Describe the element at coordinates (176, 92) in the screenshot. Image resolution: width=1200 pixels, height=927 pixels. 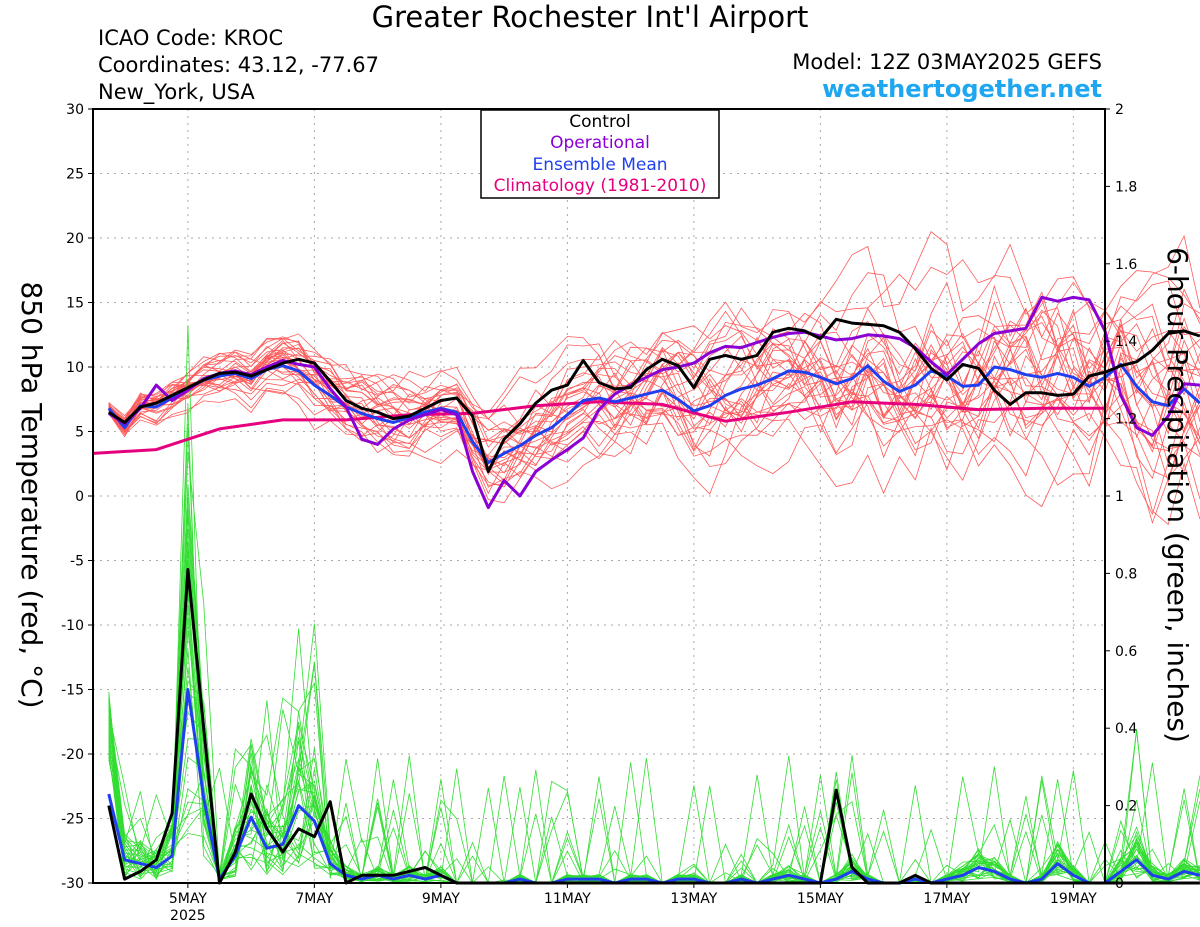
I see `location: New_York, USA` at that location.